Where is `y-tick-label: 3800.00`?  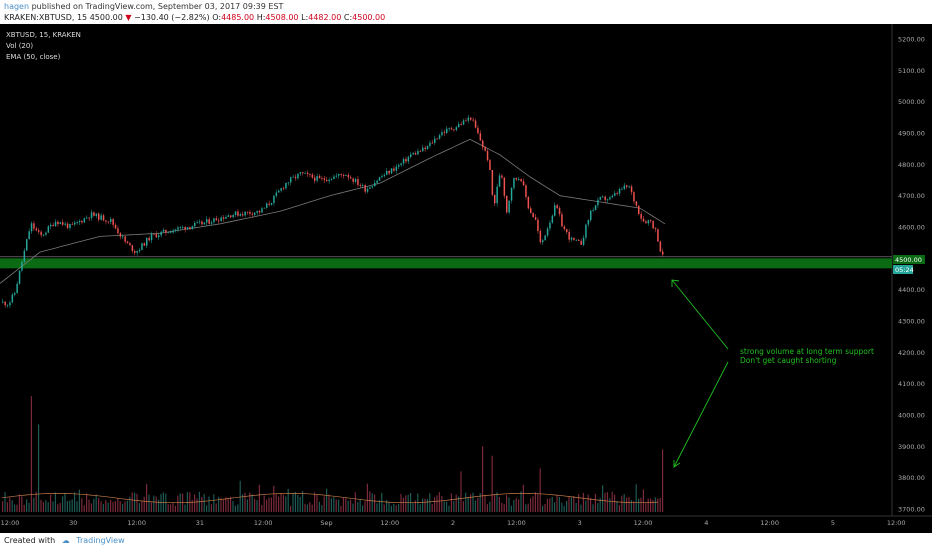
y-tick-label: 3800.00 is located at coordinates (911, 478).